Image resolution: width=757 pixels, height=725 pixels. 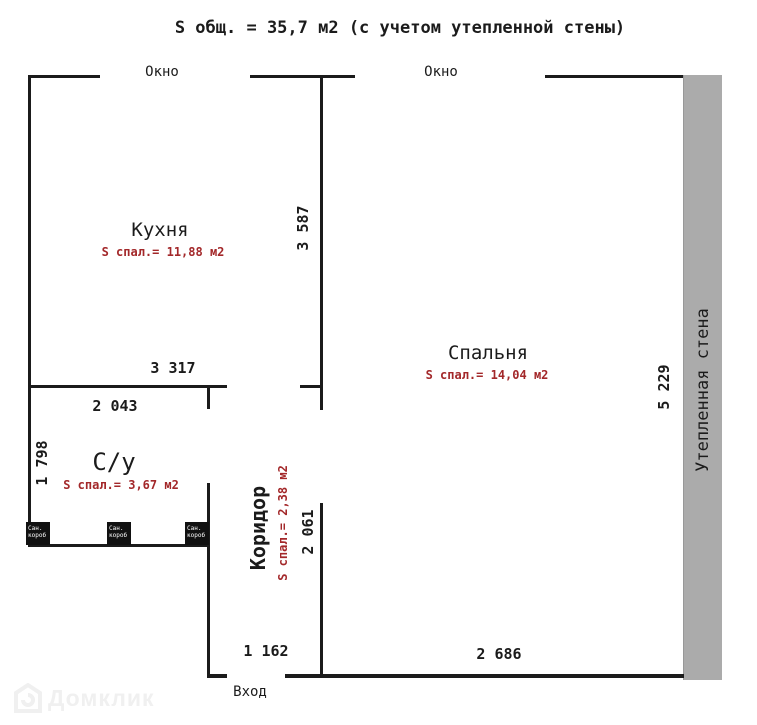 What do you see at coordinates (173, 368) in the screenshot?
I see `dimension-kitchen-width: 3 317` at bounding box center [173, 368].